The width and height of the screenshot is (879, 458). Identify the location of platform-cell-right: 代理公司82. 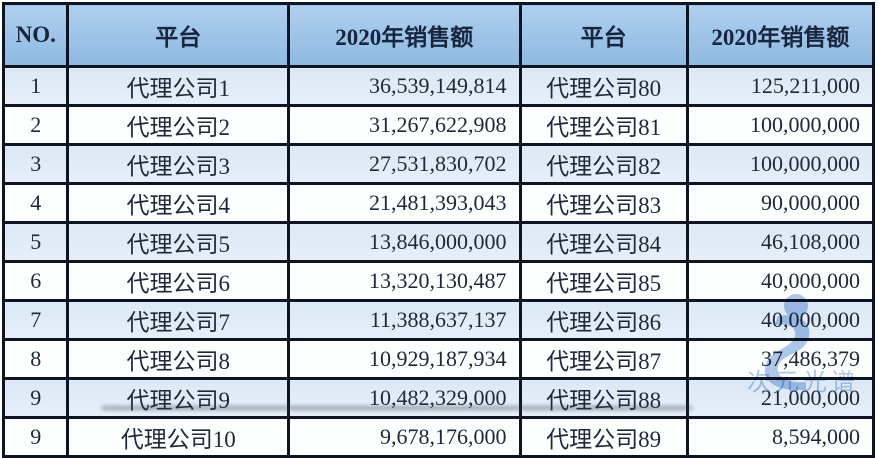
(603, 164).